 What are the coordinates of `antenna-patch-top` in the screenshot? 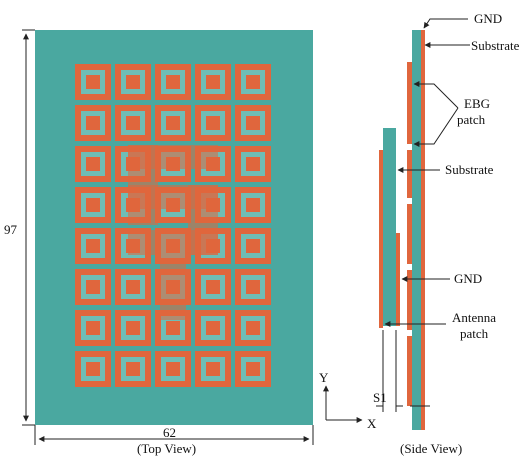 It's located at (173, 232).